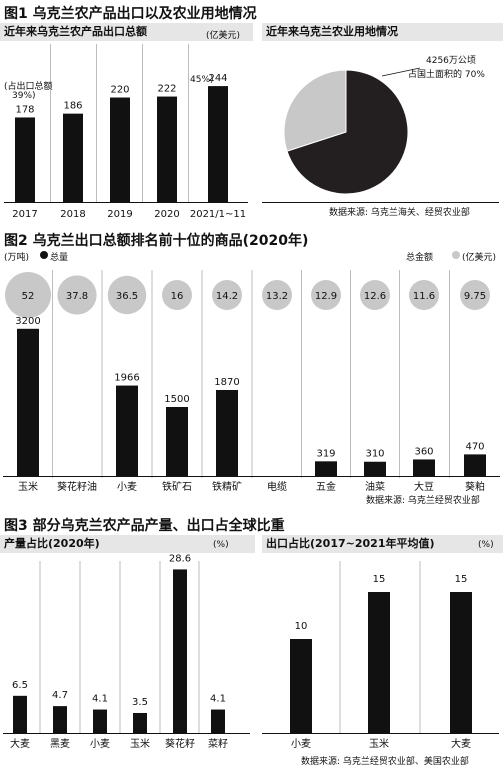 The image size is (503, 770). What do you see at coordinates (218, 214) in the screenshot?
I see `x-tick-label: 2021/1~11` at bounding box center [218, 214].